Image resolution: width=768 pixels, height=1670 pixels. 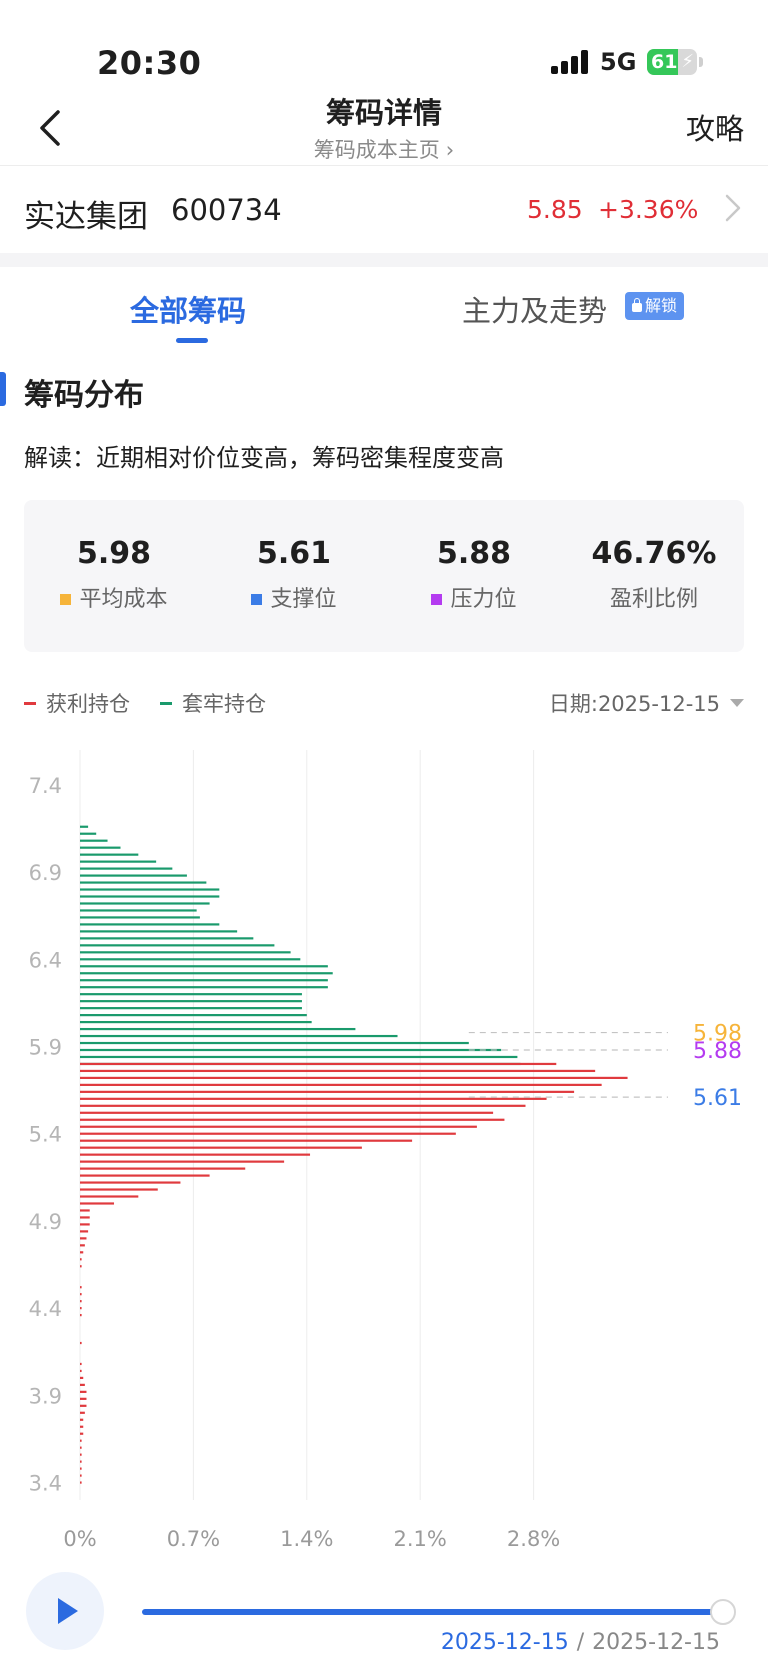 I want to click on status-time: 20:30, so click(x=149, y=63).